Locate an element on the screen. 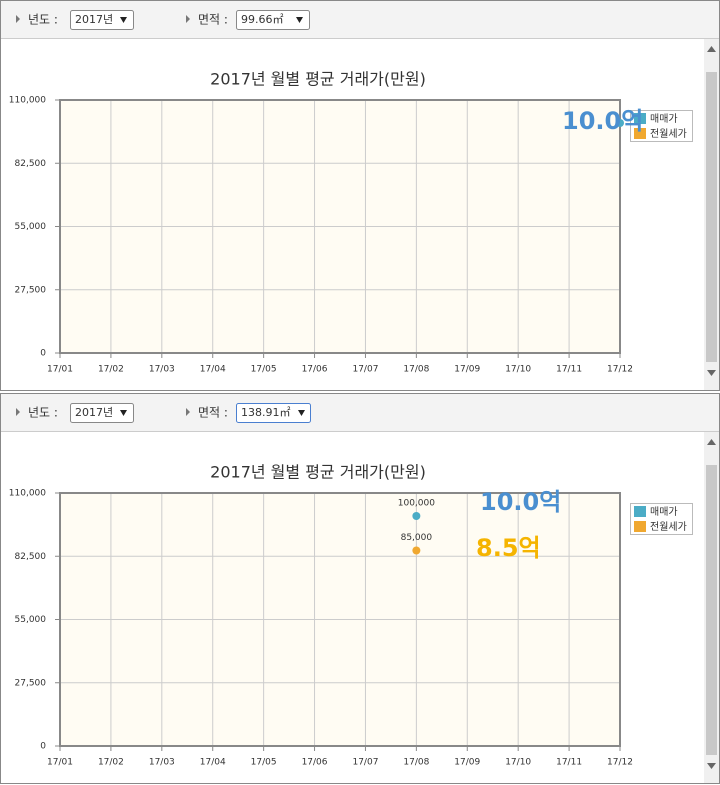 The image size is (720, 785). data-label: 100,000 is located at coordinates (416, 504).